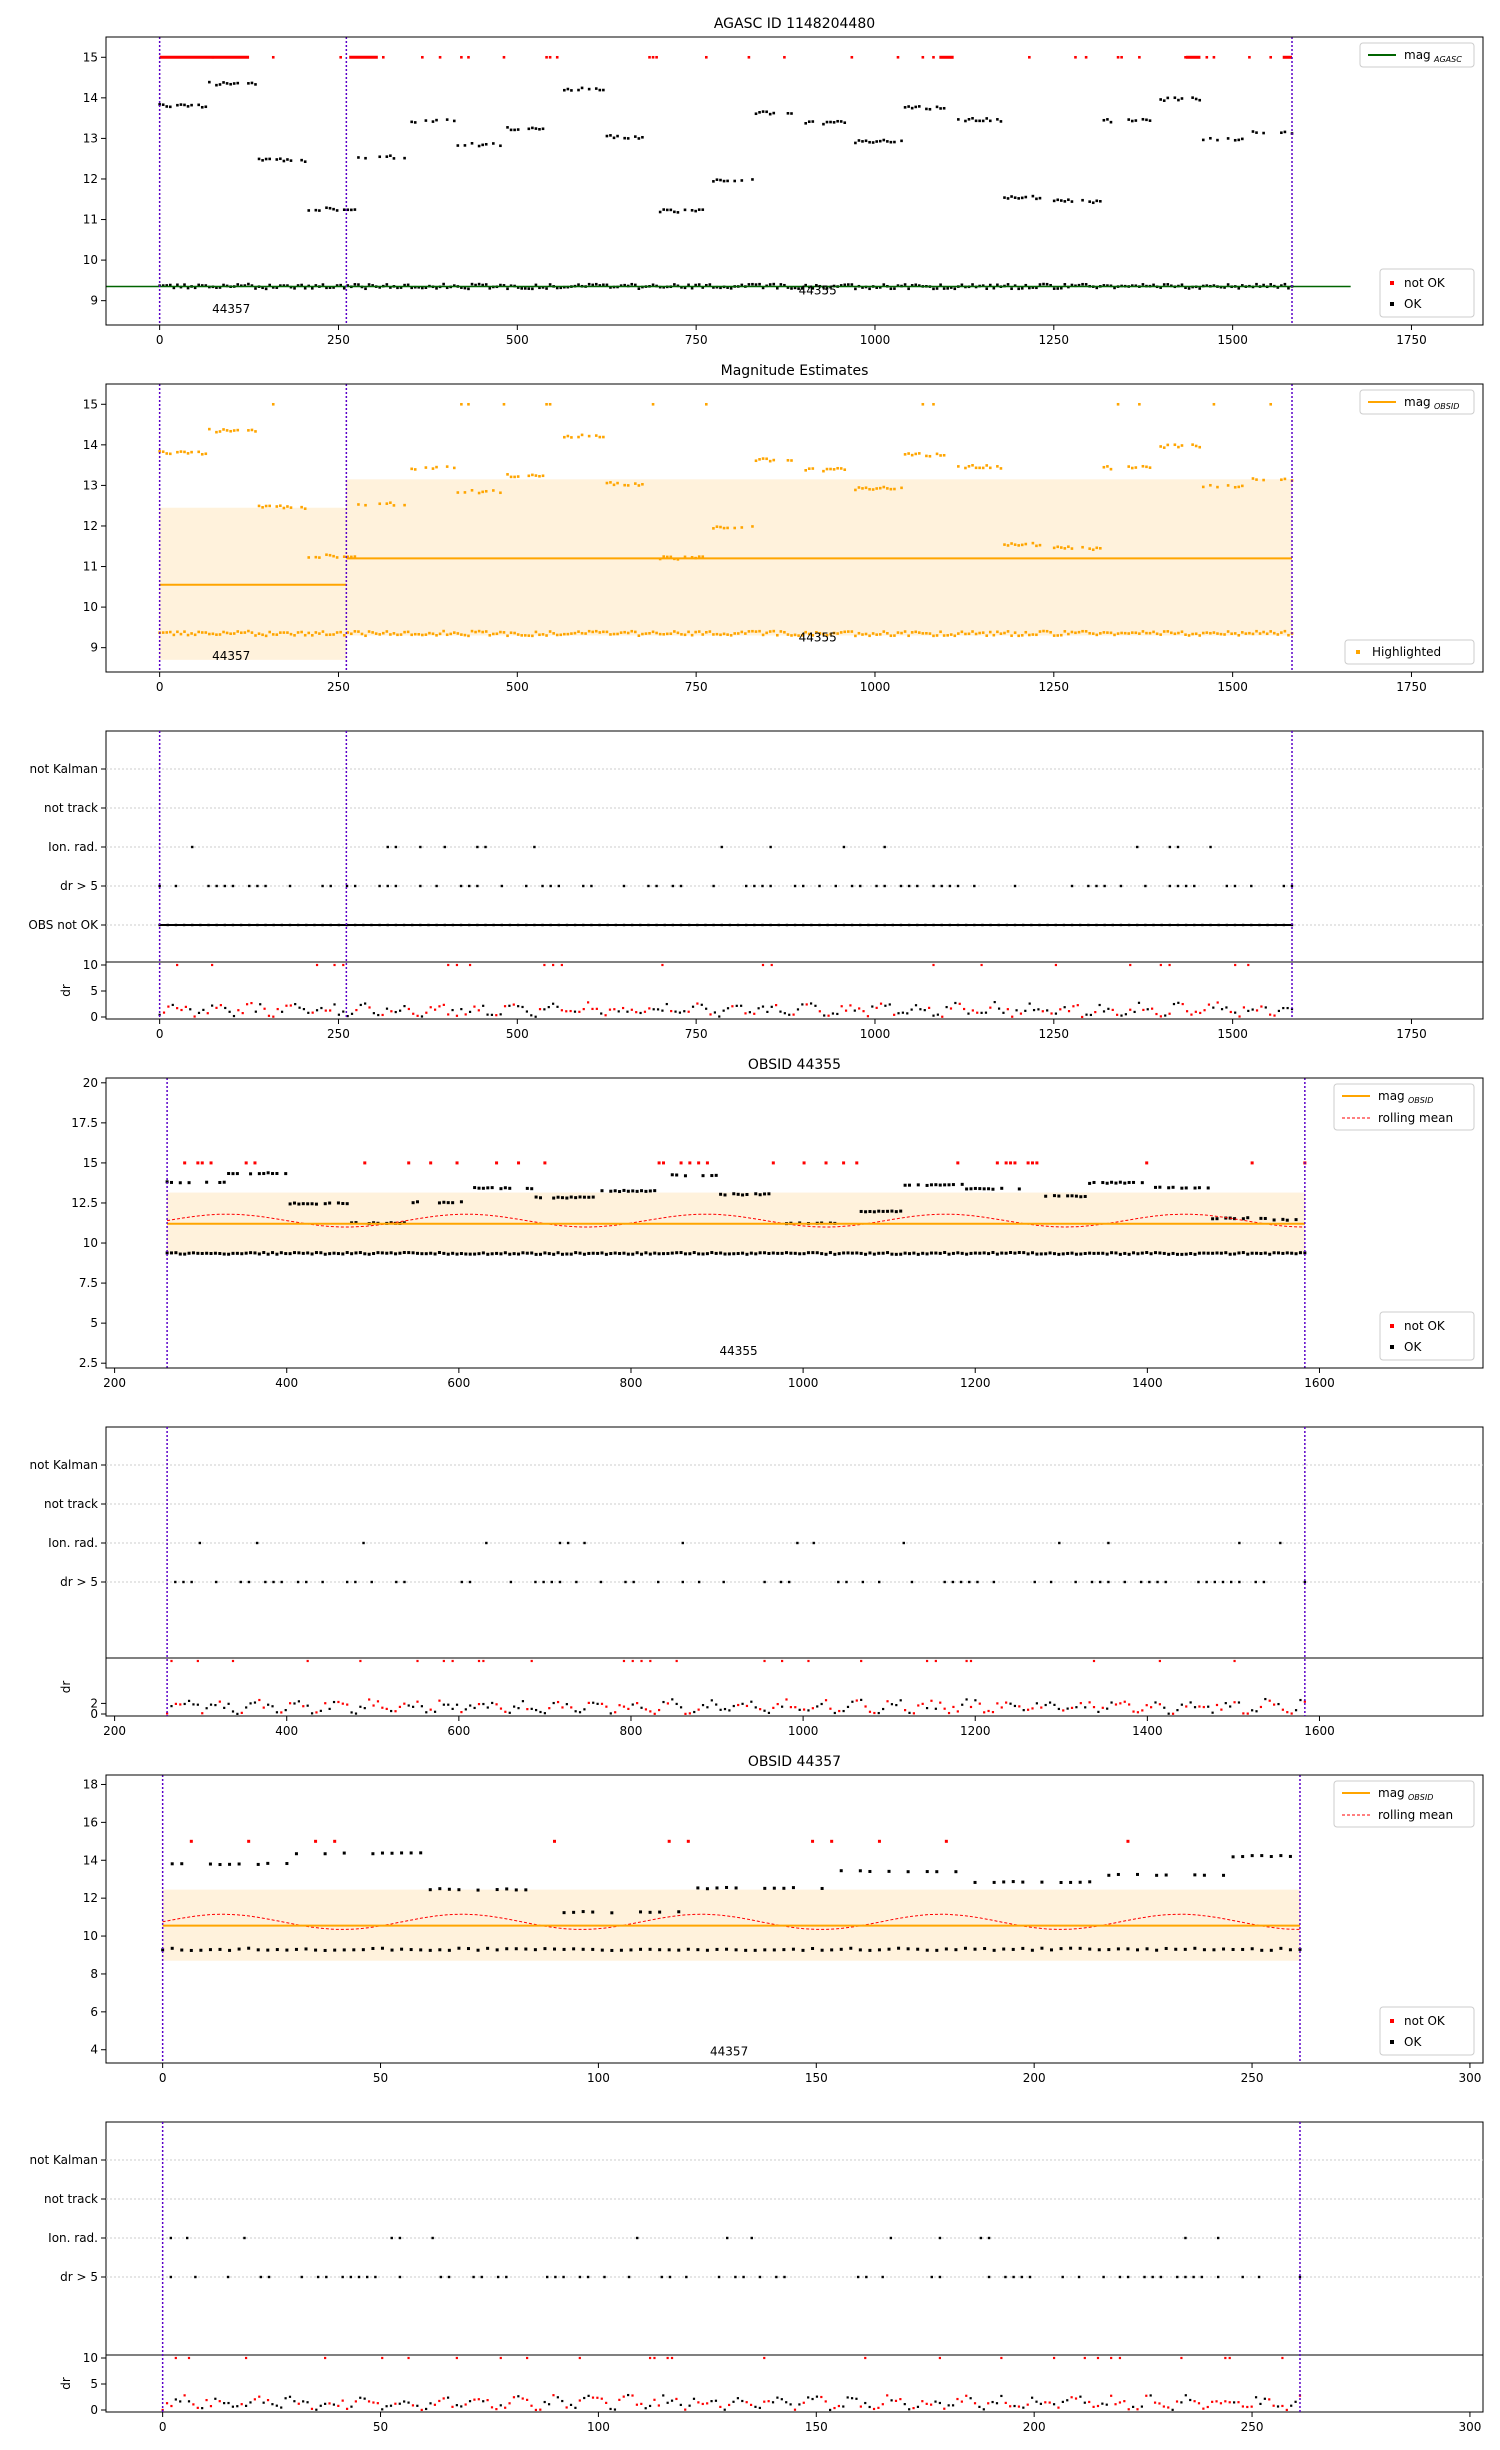  Describe the element at coordinates (79, 886) in the screenshot. I see `flags-all-category-label: dr > 5` at that location.